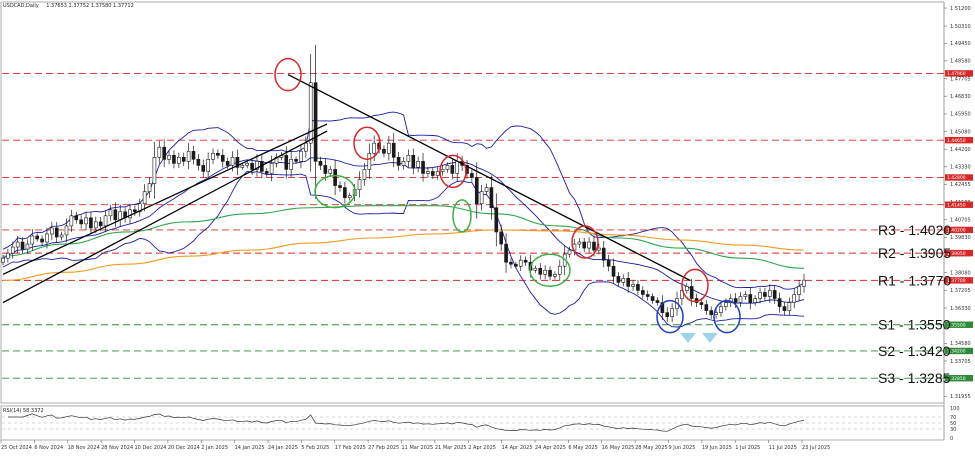 This screenshot has width=975, height=456. What do you see at coordinates (951, 439) in the screenshot?
I see `rsi-tick-label: 0` at bounding box center [951, 439].